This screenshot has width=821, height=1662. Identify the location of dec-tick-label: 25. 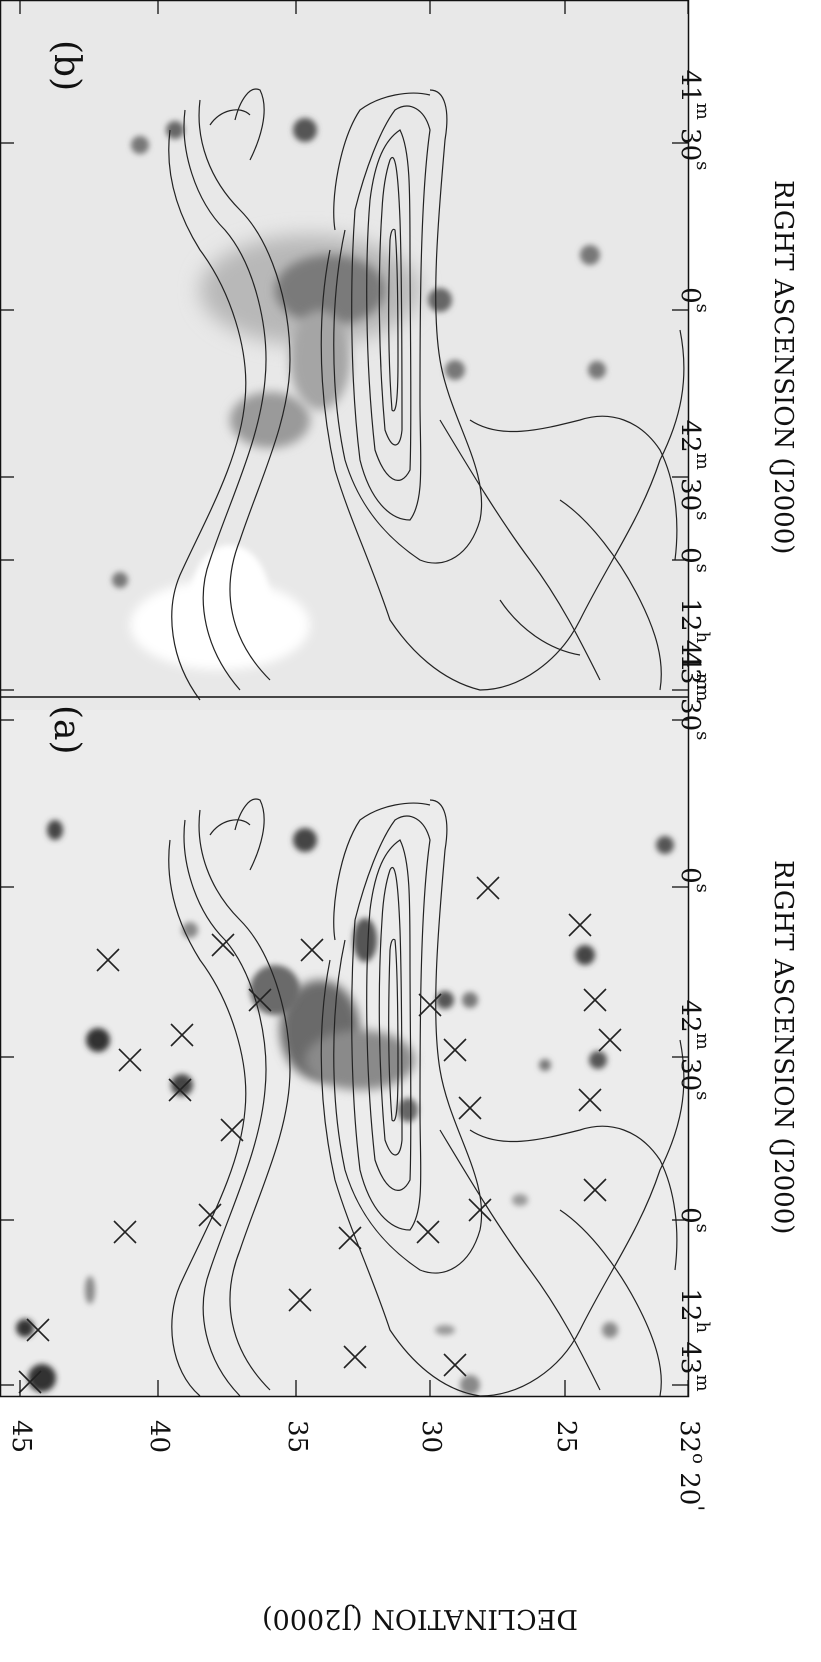
(566, 1436).